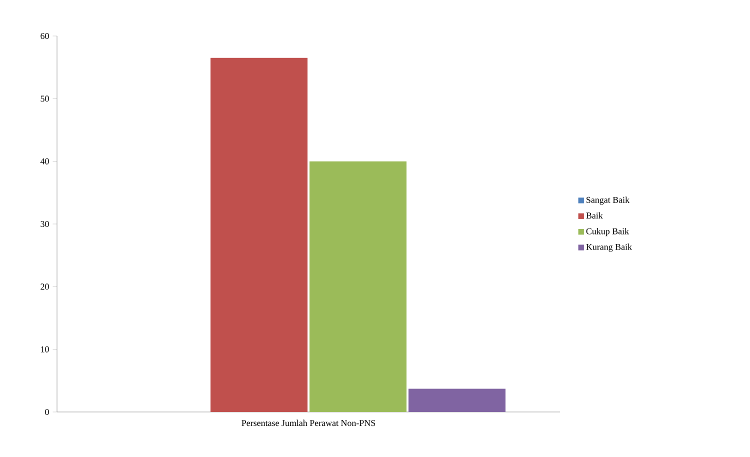 The height and width of the screenshot is (457, 750). What do you see at coordinates (44, 99) in the screenshot?
I see `y-tick-label: 50` at bounding box center [44, 99].